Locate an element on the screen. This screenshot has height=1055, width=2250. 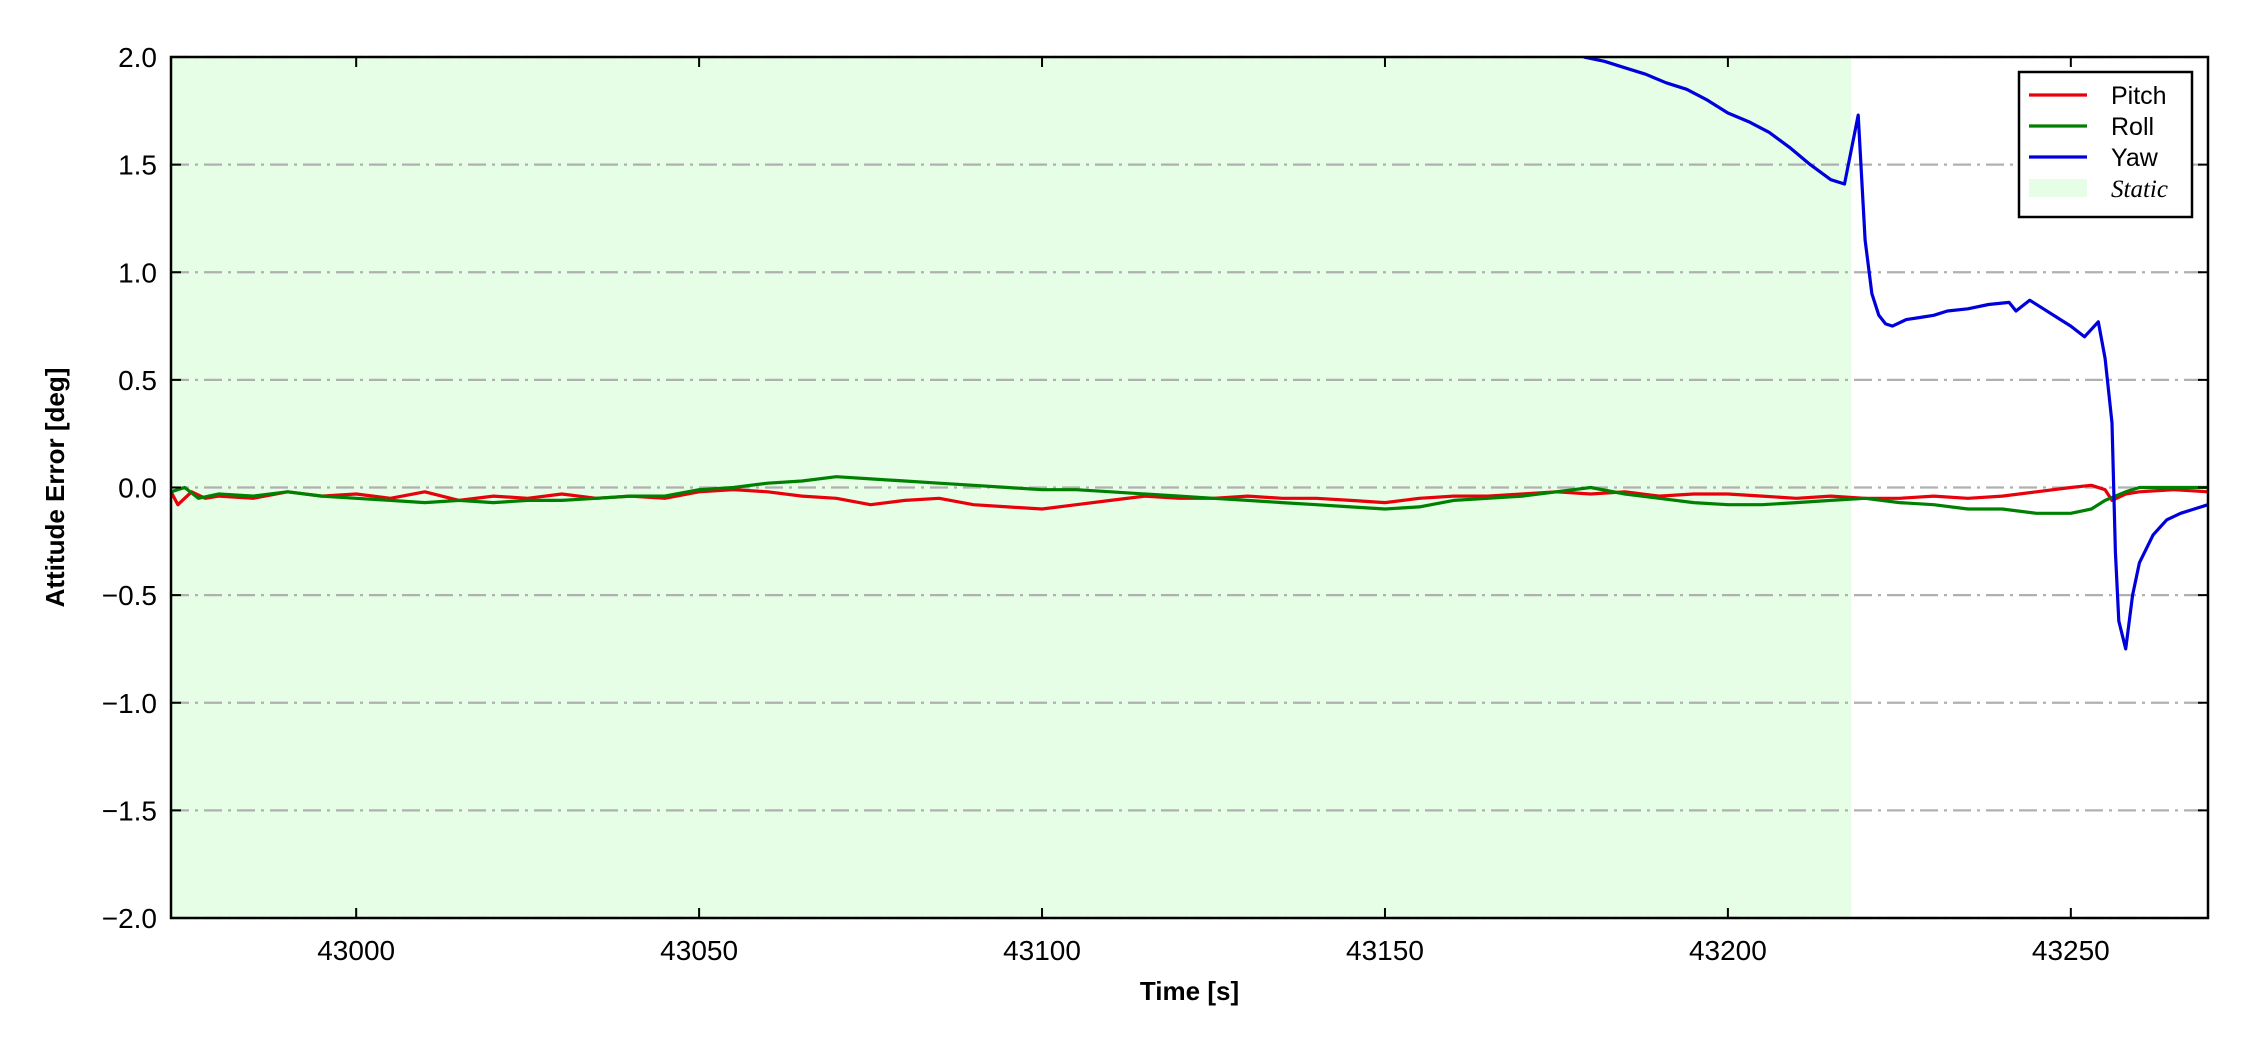
x-tick-label: 43050 is located at coordinates (699, 950).